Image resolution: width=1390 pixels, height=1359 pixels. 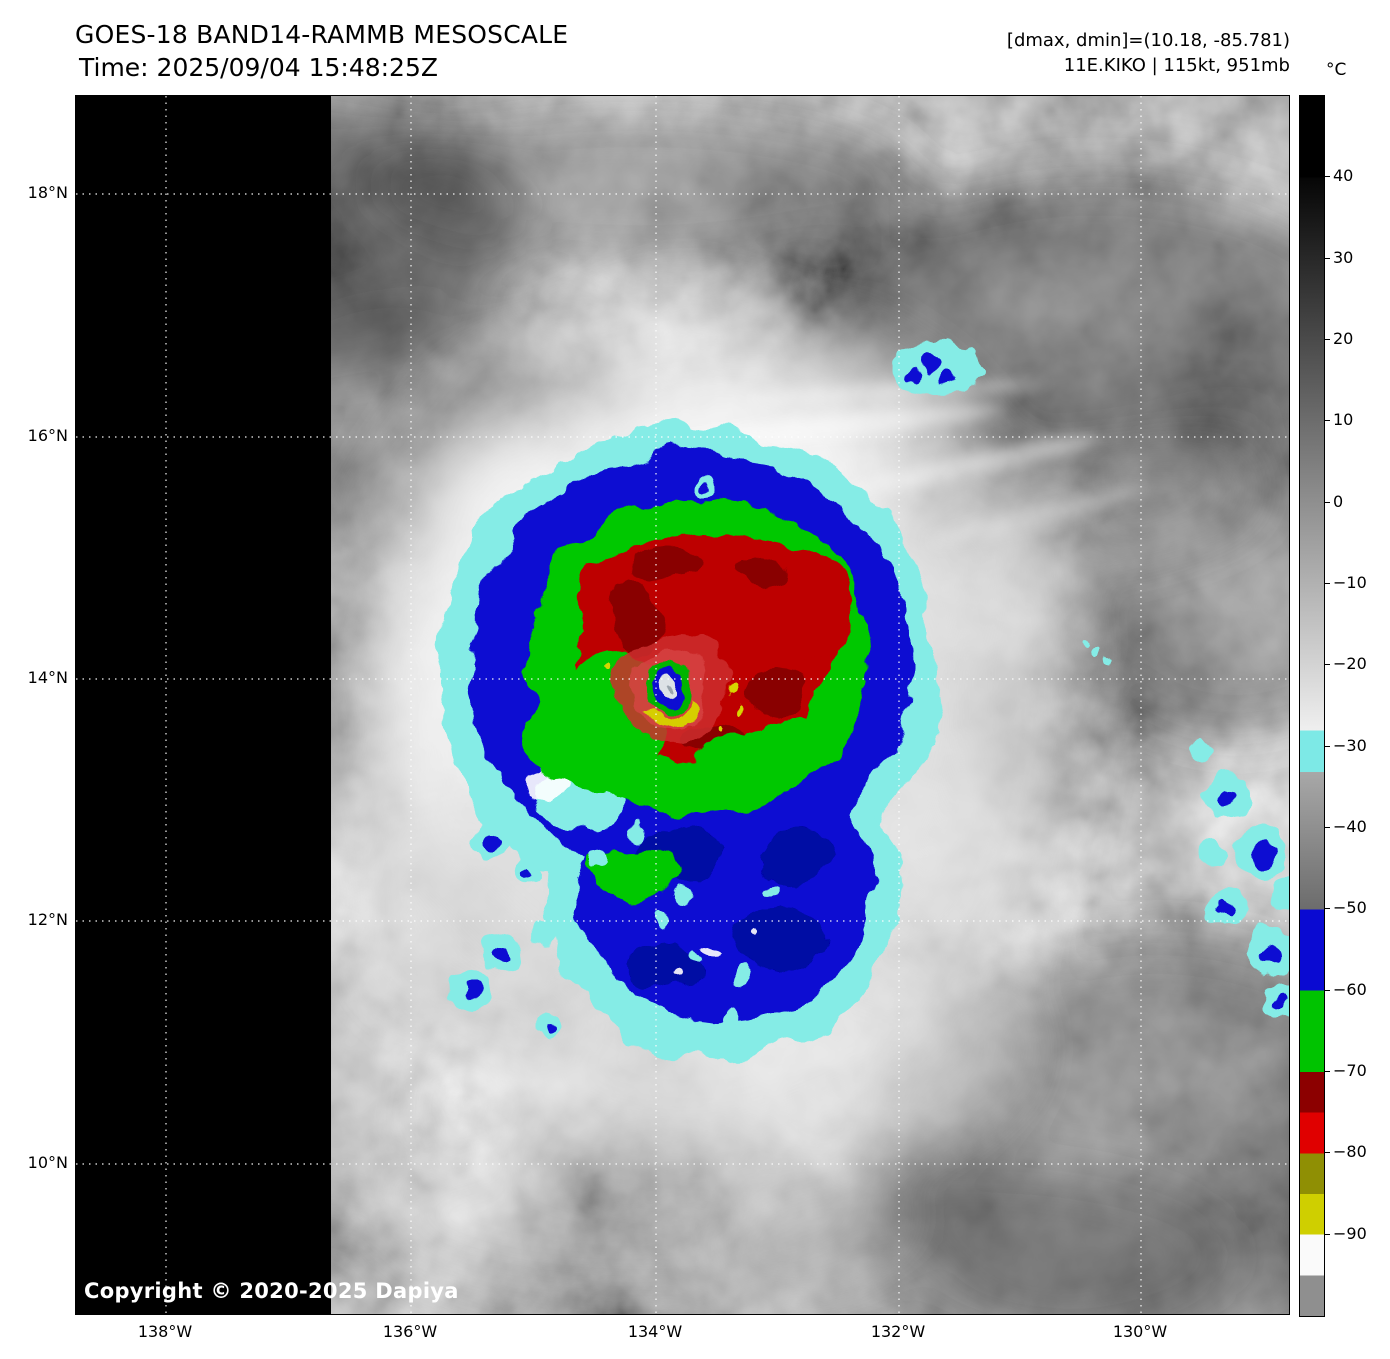 I want to click on colorbar-tick-label: 10, so click(x=1343, y=419).